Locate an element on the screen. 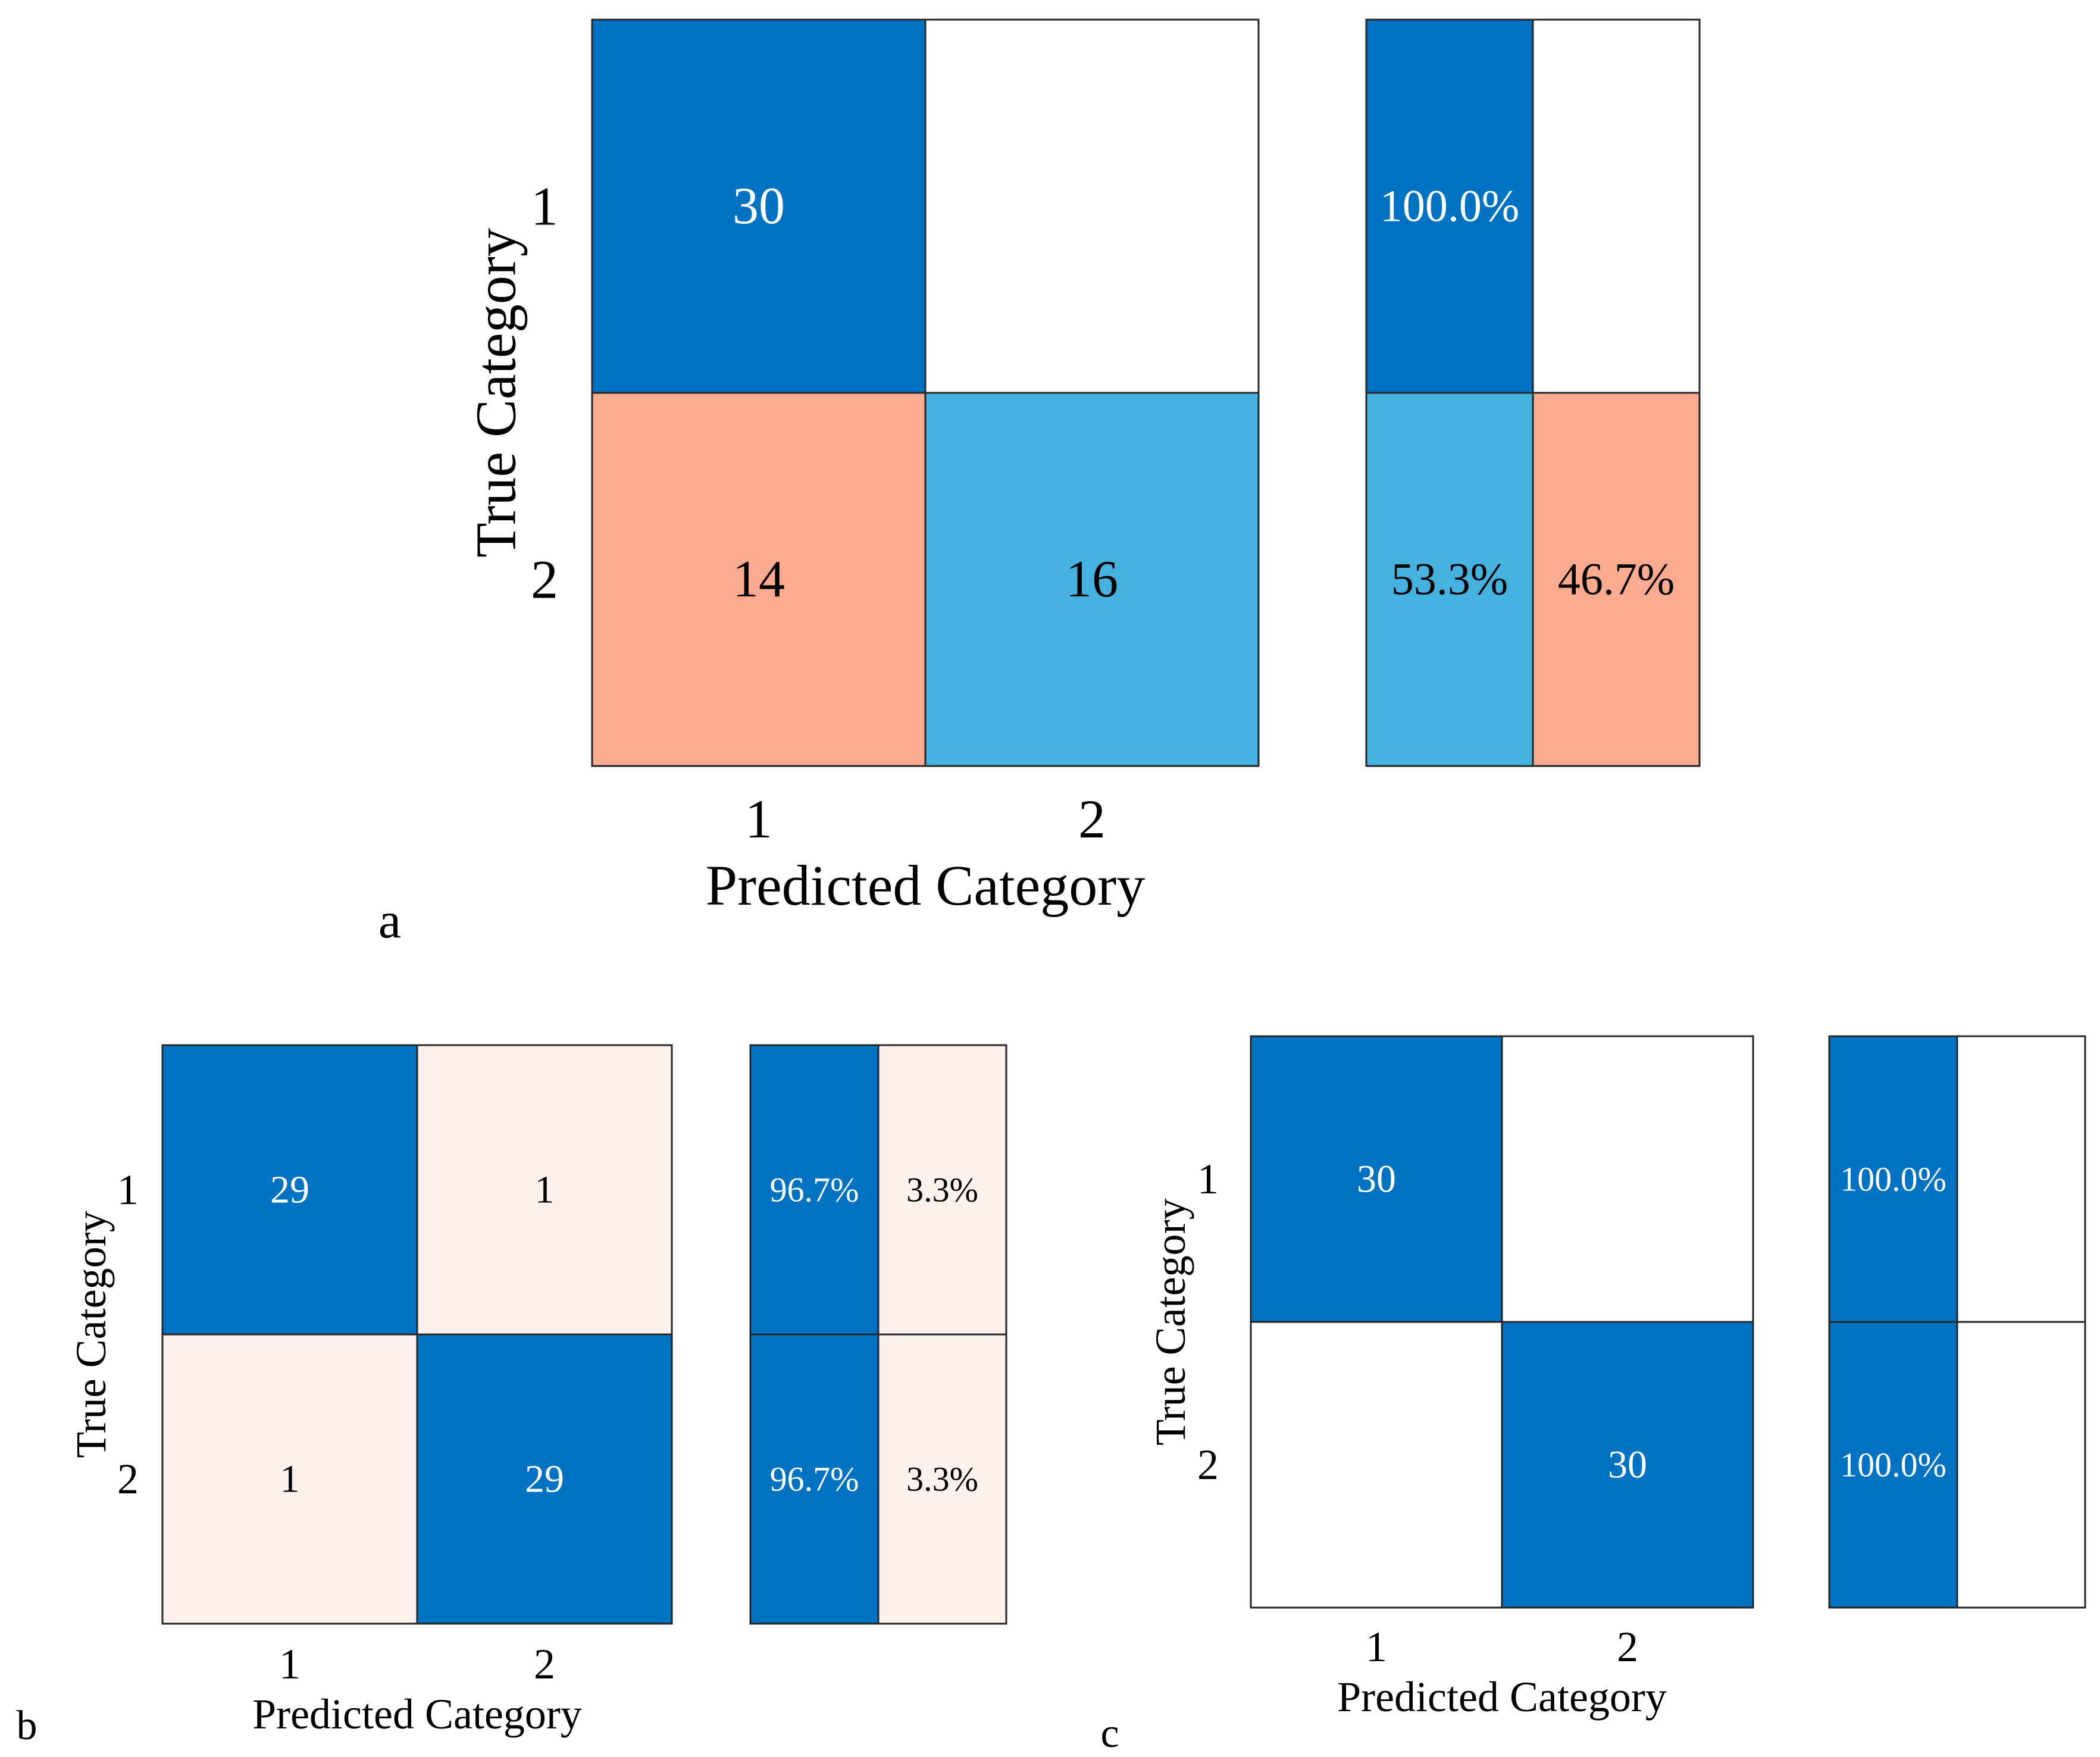 The width and height of the screenshot is (2100, 1757). cell-value-c-2-2: 30 is located at coordinates (1627, 1465).